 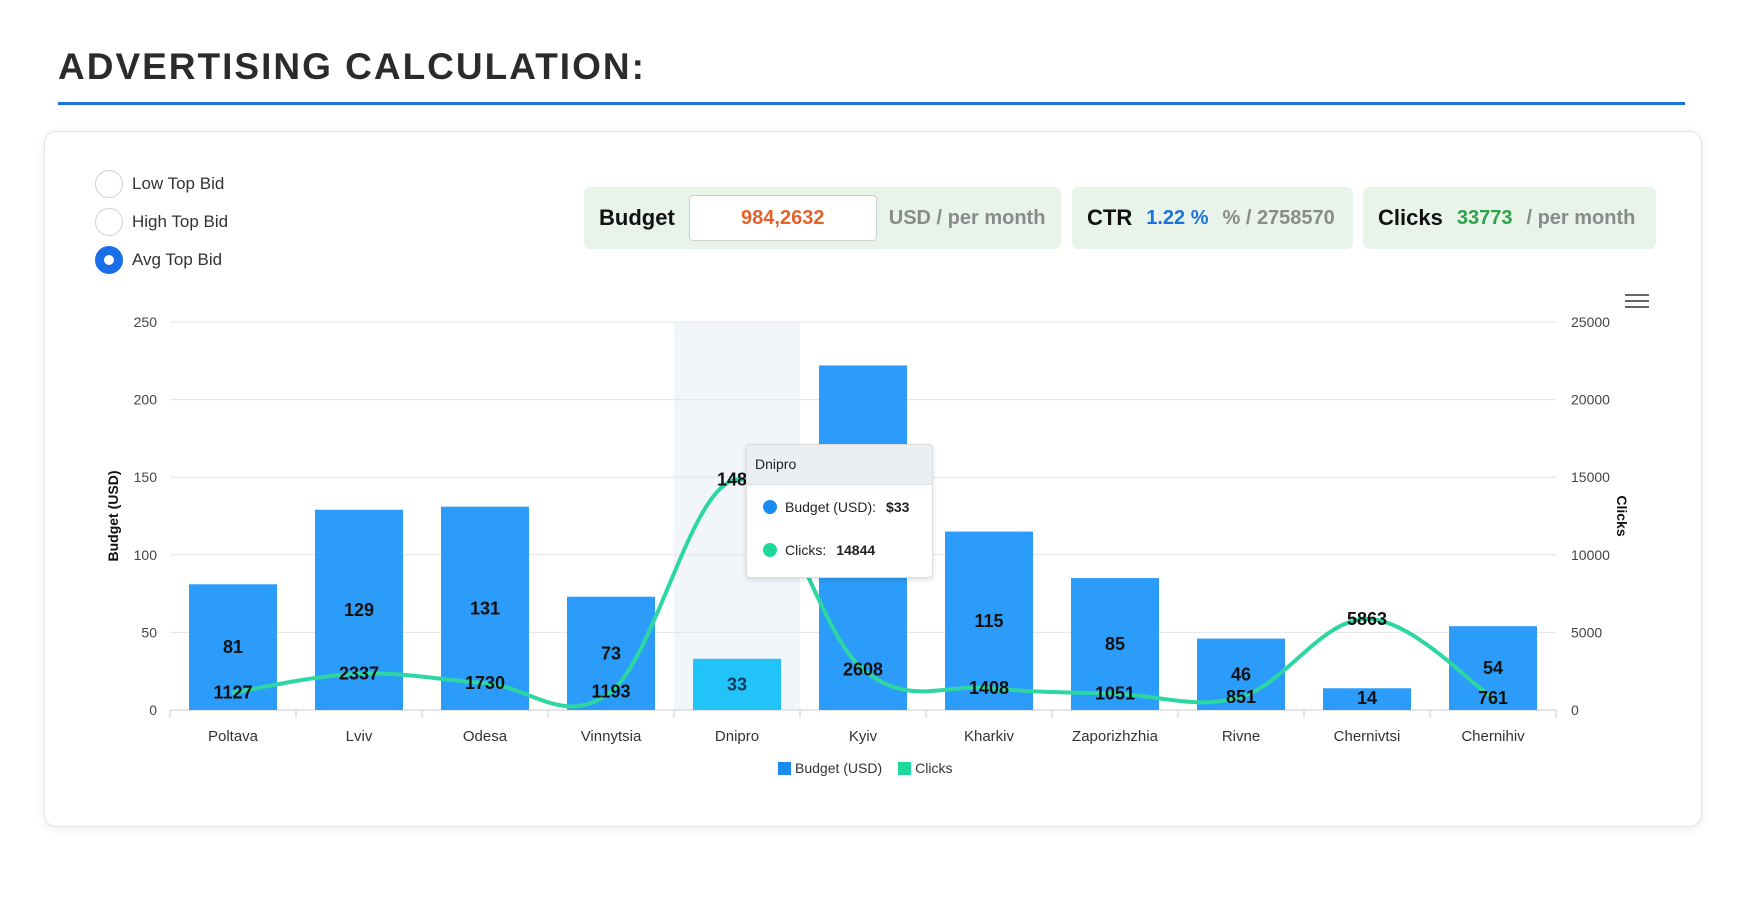 What do you see at coordinates (1110, 217) in the screenshot?
I see `ctr-label: CTR` at bounding box center [1110, 217].